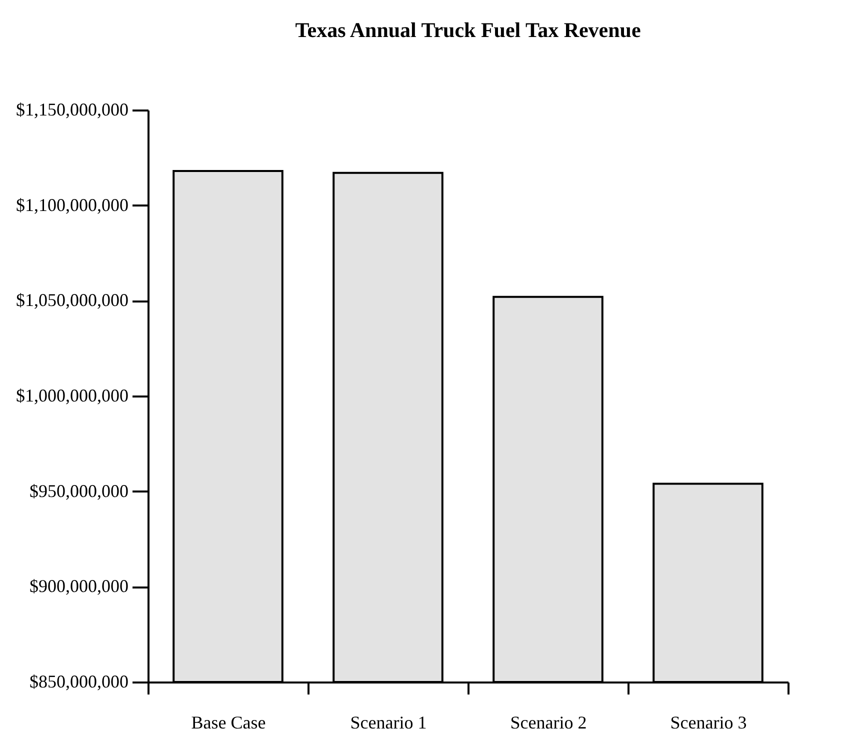 This screenshot has width=857, height=747. I want to click on y-tick-label: $1,050,000,000, so click(72, 300).